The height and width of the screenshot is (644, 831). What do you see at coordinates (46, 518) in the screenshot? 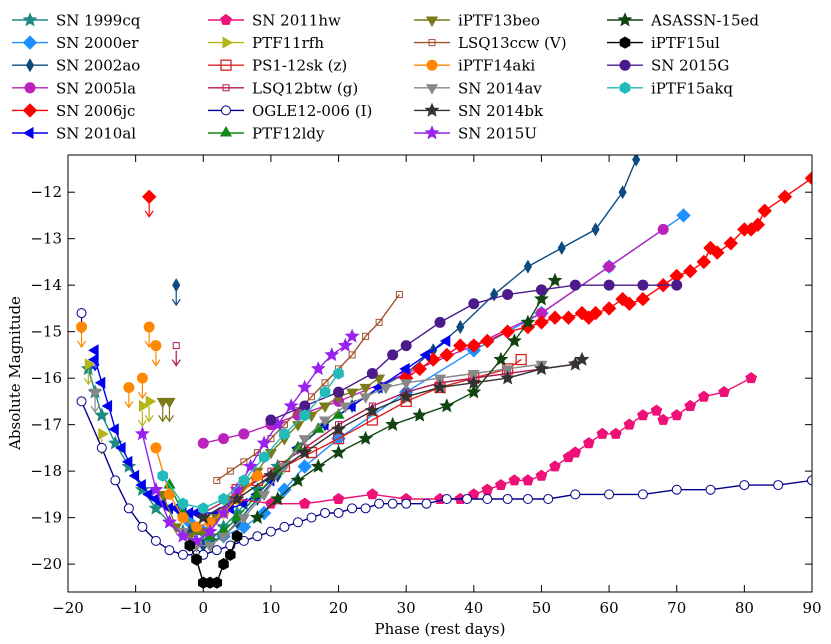
I see `y-tick-label: −19` at bounding box center [46, 518].